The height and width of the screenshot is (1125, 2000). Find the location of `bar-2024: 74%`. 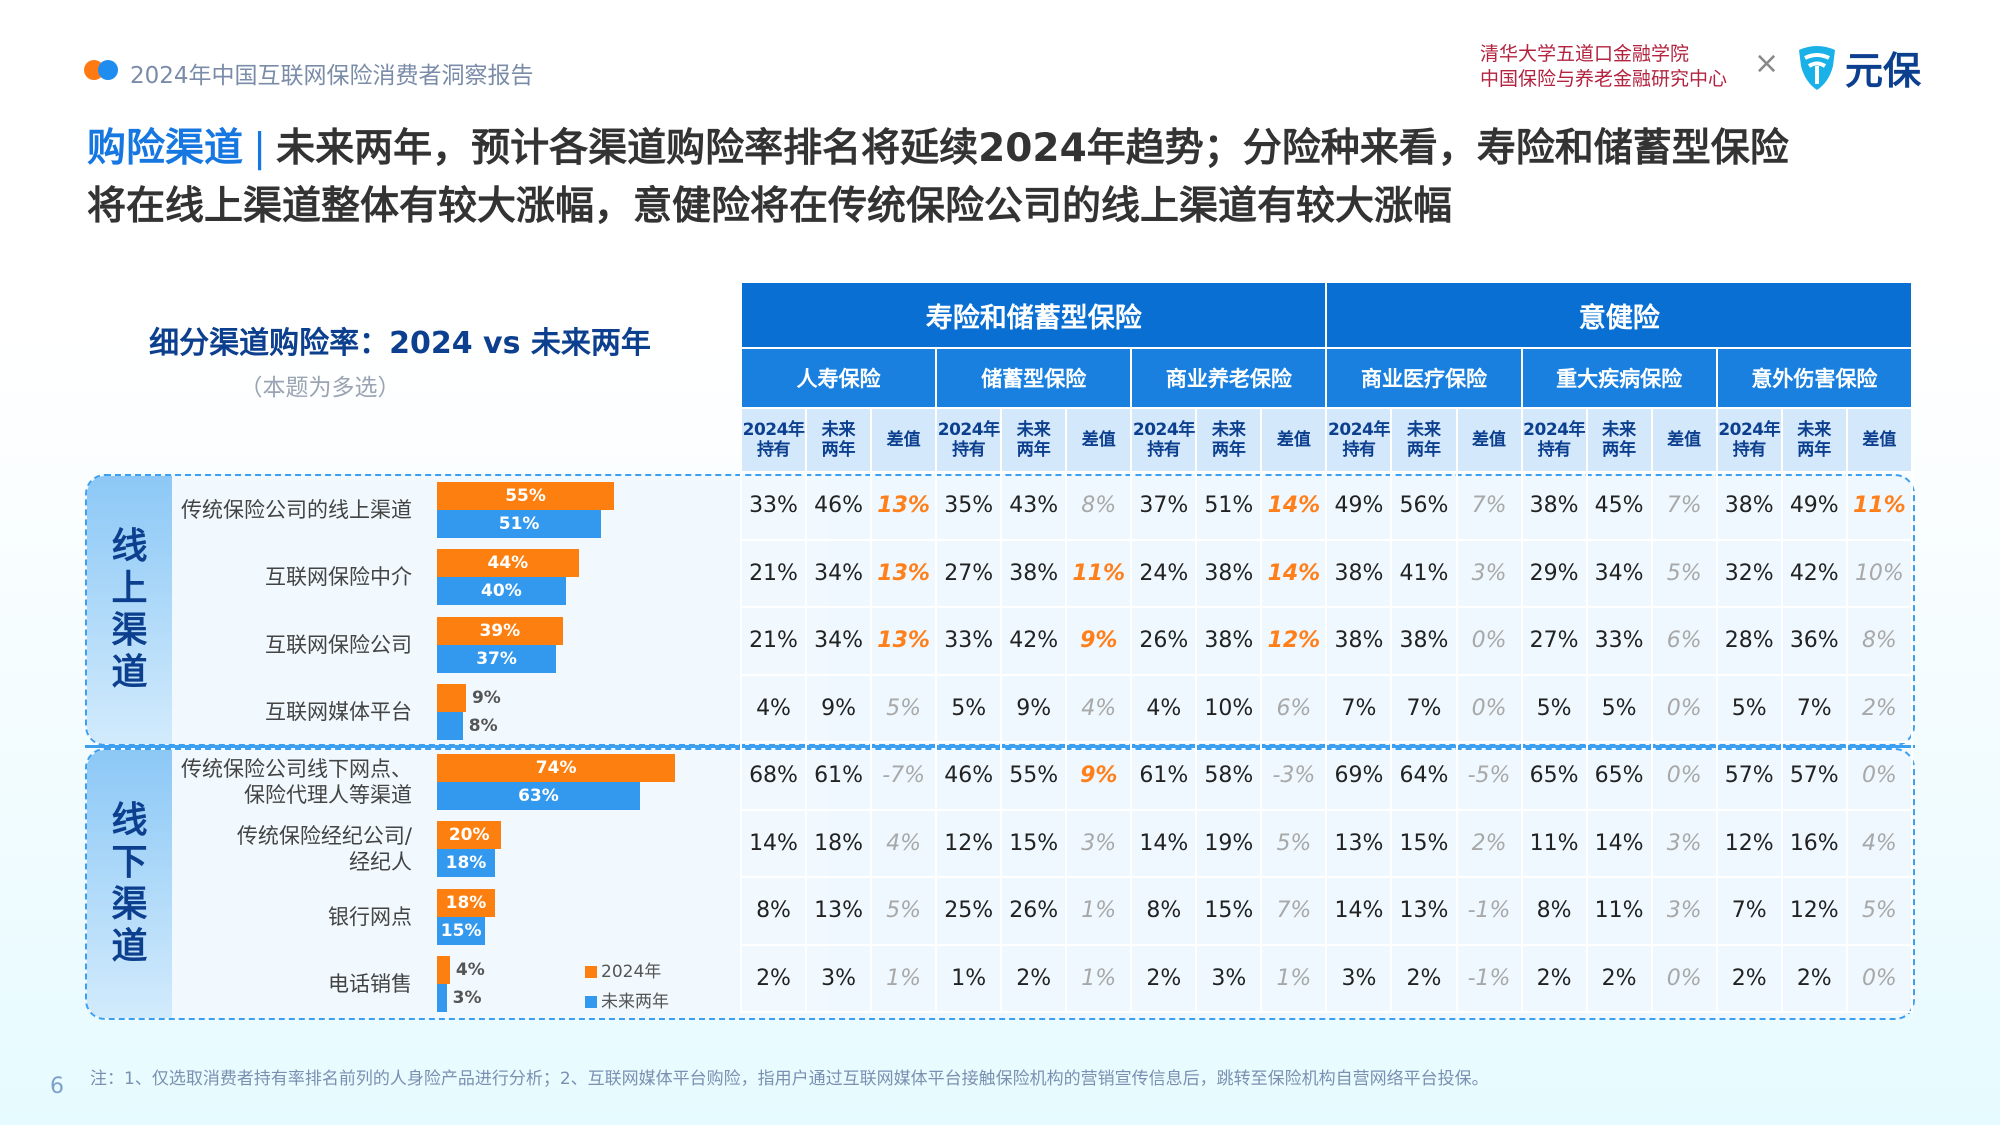

bar-2024: 74% is located at coordinates (556, 767).